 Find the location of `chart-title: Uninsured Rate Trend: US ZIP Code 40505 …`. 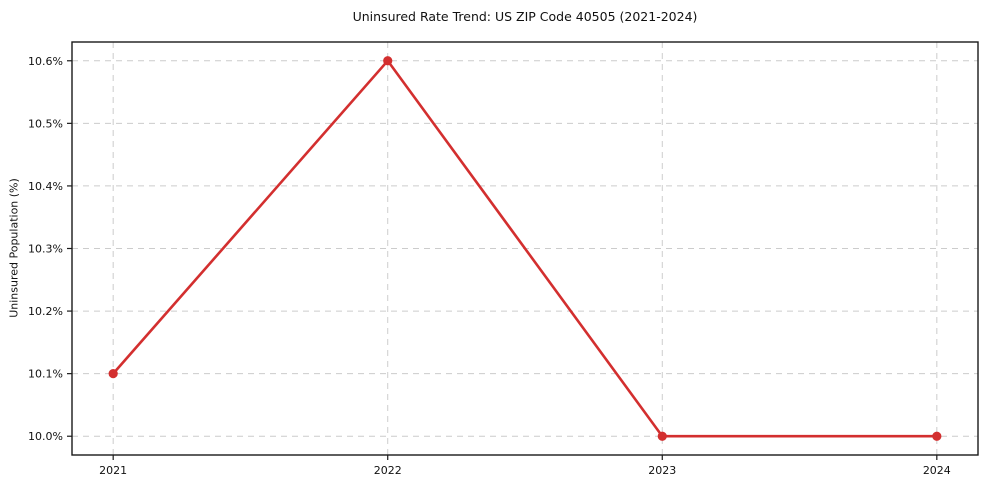

chart-title: Uninsured Rate Trend: US ZIP Code 40505 … is located at coordinates (525, 16).